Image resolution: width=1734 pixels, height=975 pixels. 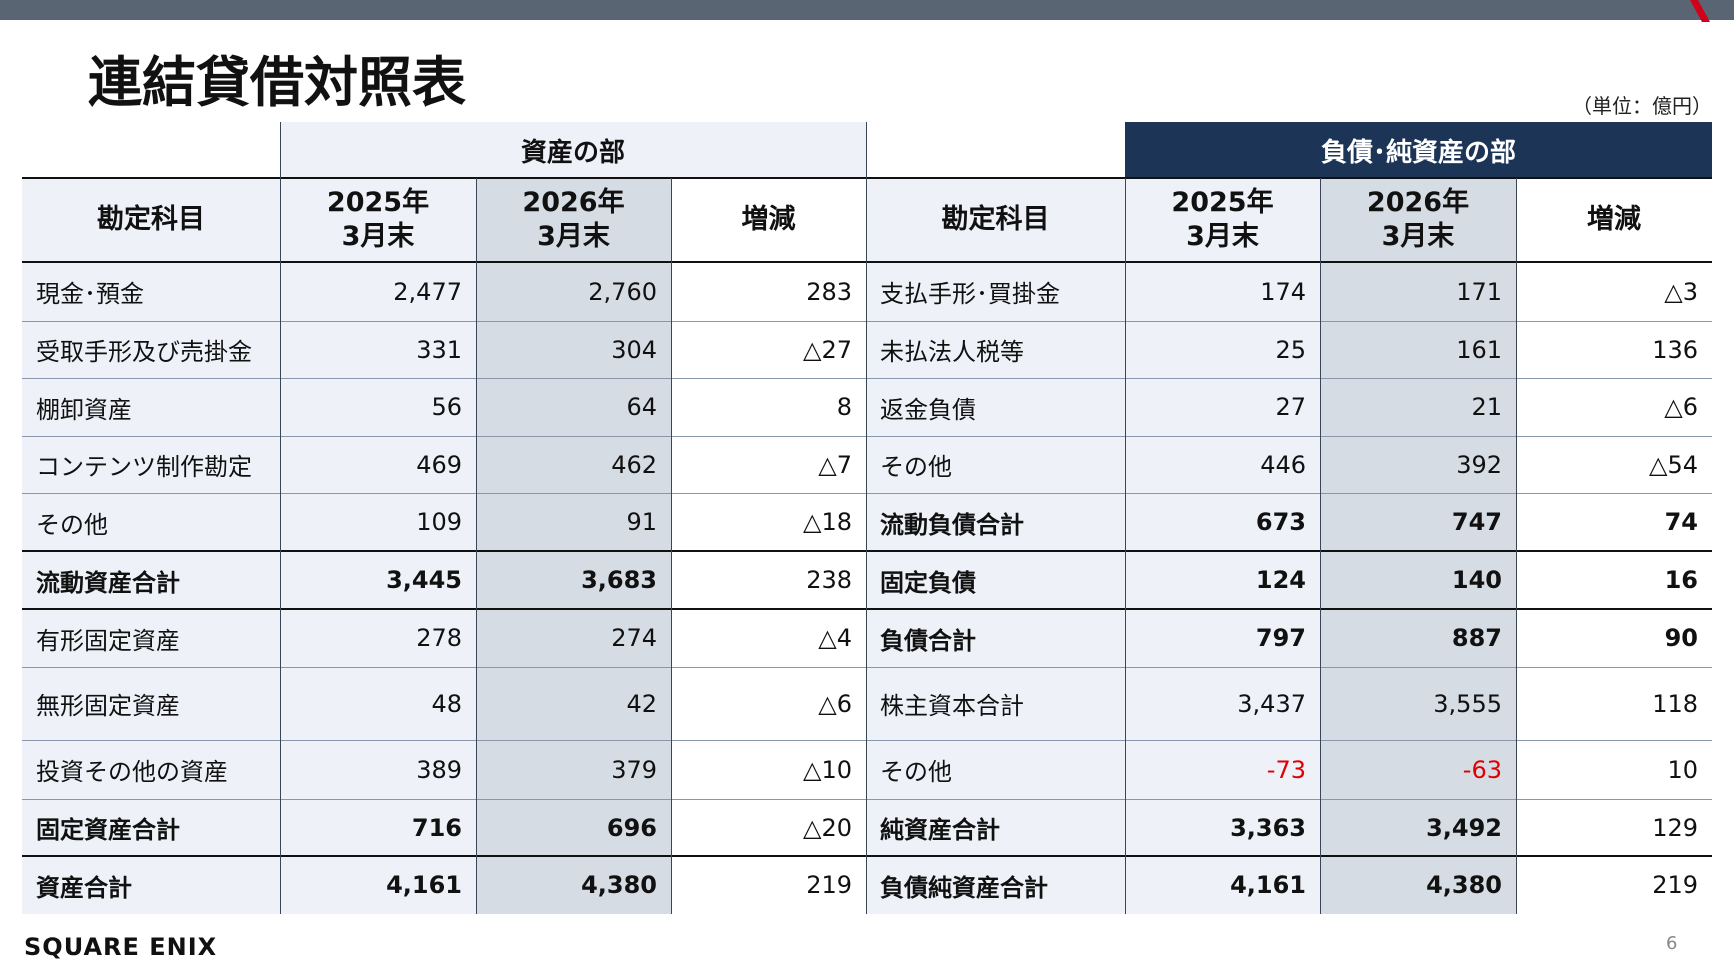 I want to click on value-cell: -73, so click(x=1222, y=769).